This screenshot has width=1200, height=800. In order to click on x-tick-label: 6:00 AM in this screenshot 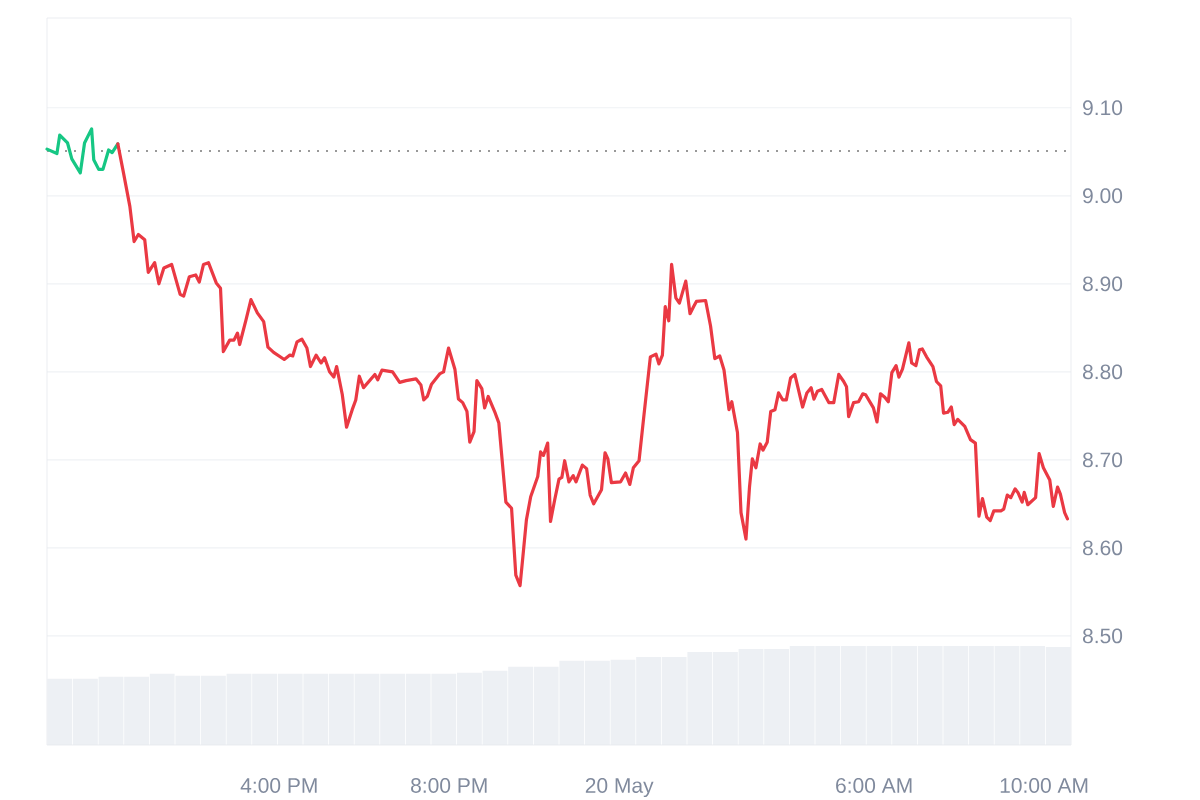, I will do `click(874, 785)`.